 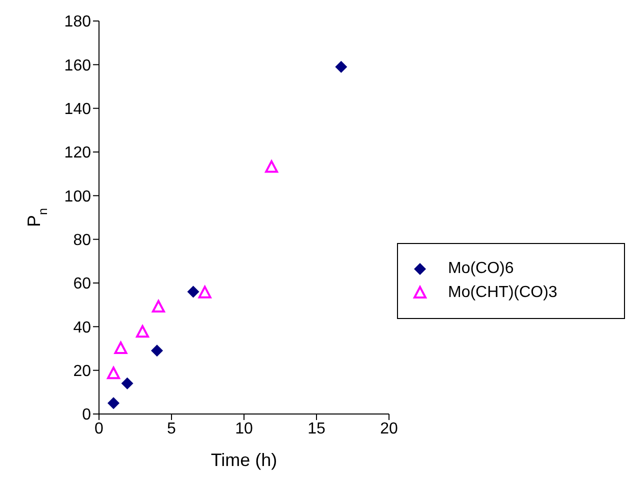 What do you see at coordinates (82, 371) in the screenshot?
I see `y-tick-label: 20` at bounding box center [82, 371].